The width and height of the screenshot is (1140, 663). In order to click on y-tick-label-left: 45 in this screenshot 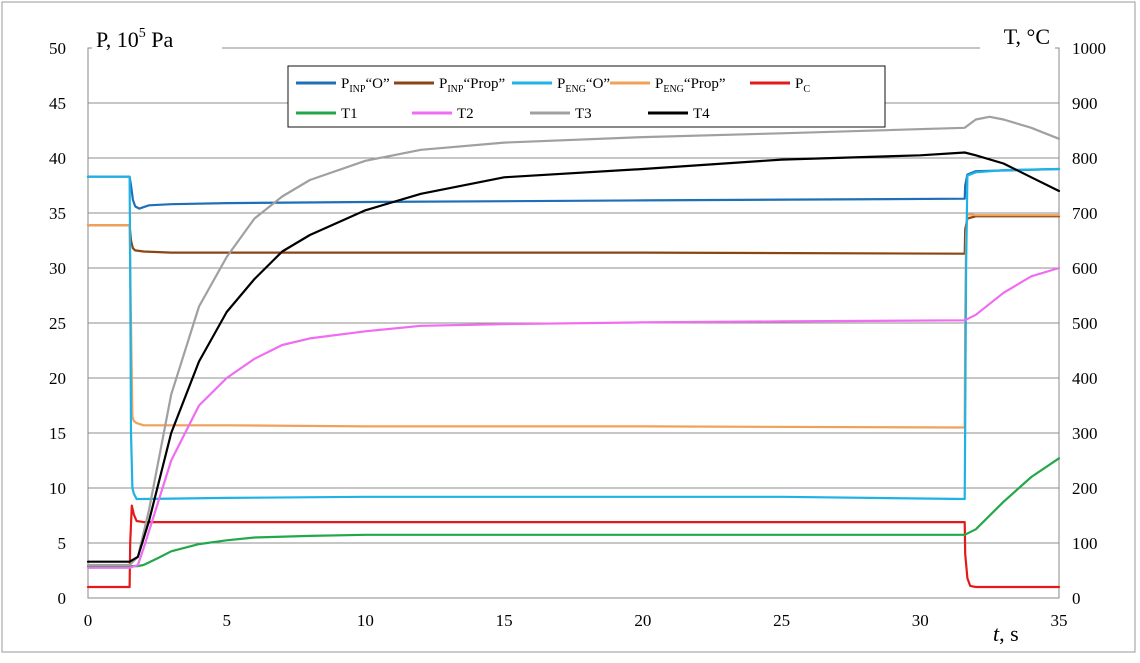, I will do `click(57, 103)`.